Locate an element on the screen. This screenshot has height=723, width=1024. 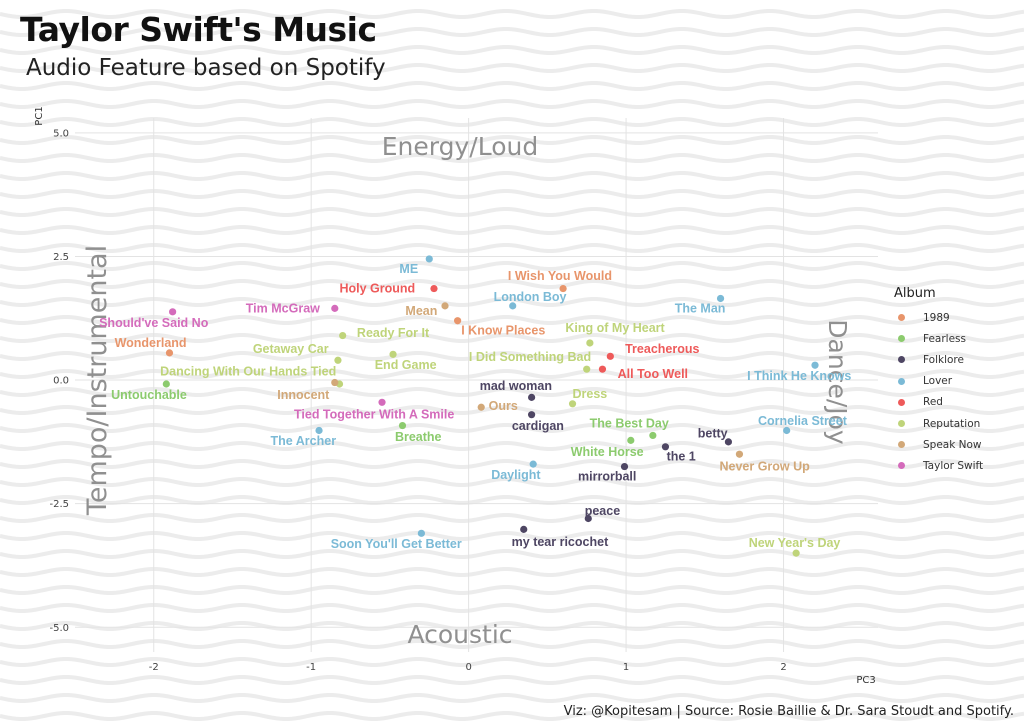
song-label: White Horse is located at coordinates (607, 452).